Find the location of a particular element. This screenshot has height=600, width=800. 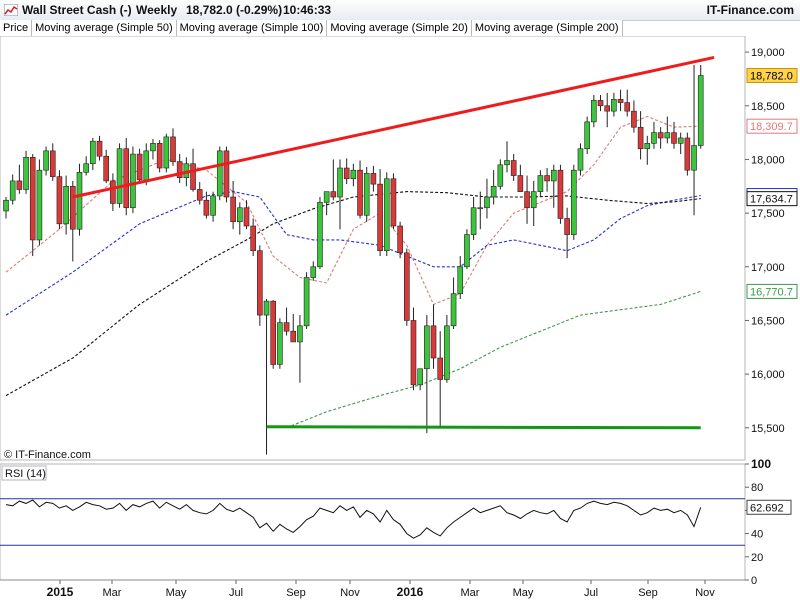

period-label: Weekly is located at coordinates (157, 10).